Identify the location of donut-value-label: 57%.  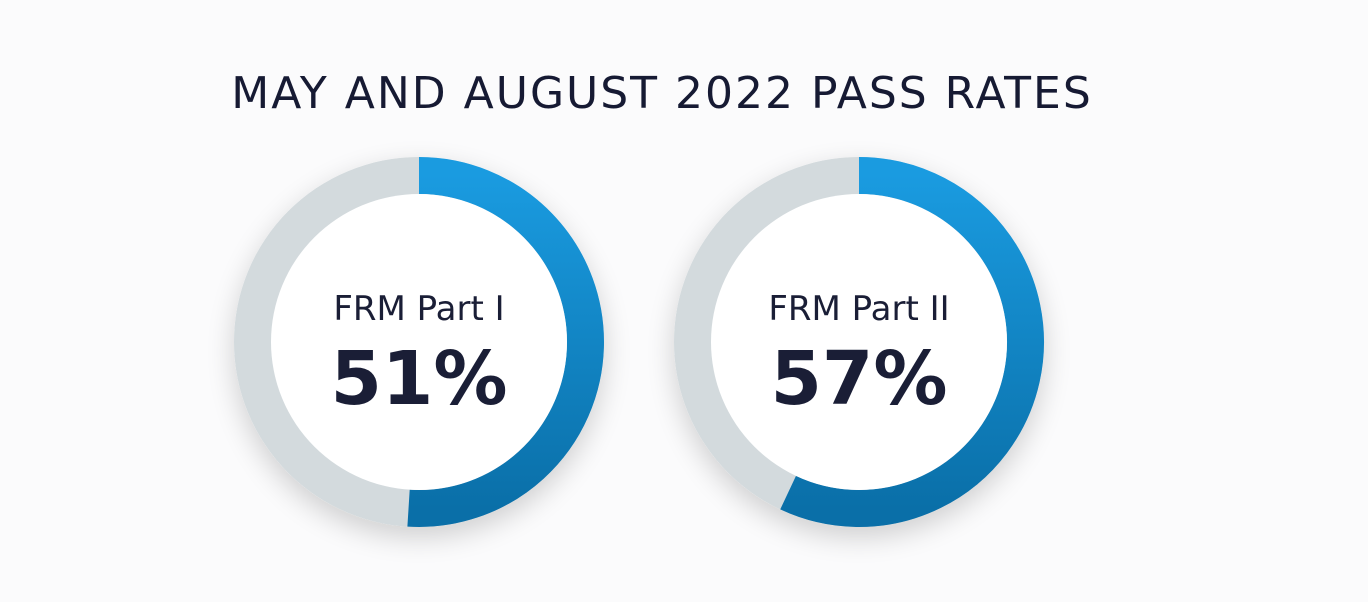
(858, 379).